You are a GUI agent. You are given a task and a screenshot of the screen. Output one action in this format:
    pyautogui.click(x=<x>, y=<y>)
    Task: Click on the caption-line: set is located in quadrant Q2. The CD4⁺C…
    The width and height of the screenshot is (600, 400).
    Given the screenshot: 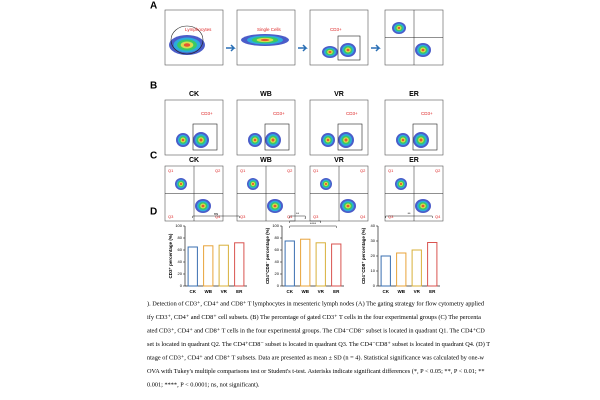 What is the action you would take?
    pyautogui.click(x=318, y=344)
    